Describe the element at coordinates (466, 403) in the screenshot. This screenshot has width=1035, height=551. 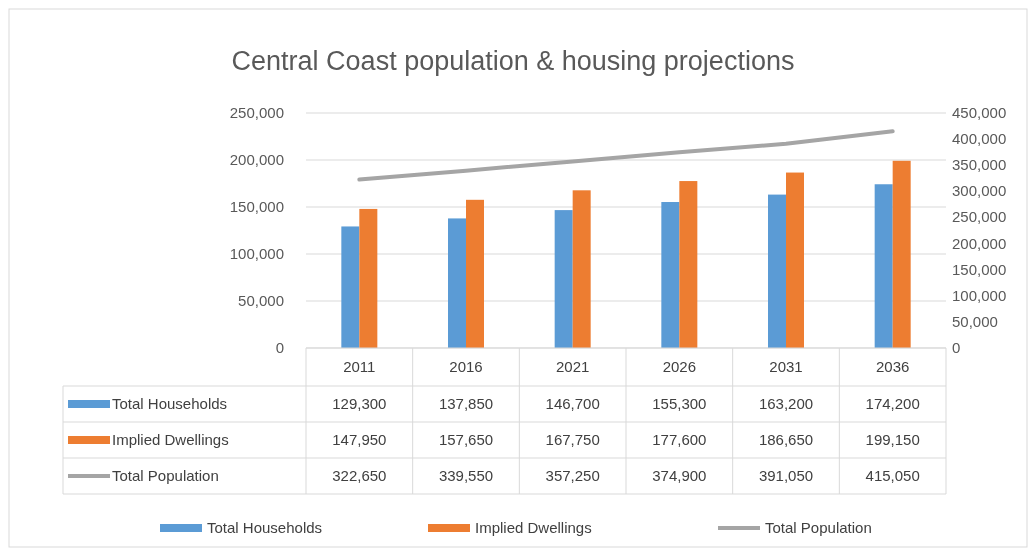
I see `data-label: 137,850` at that location.